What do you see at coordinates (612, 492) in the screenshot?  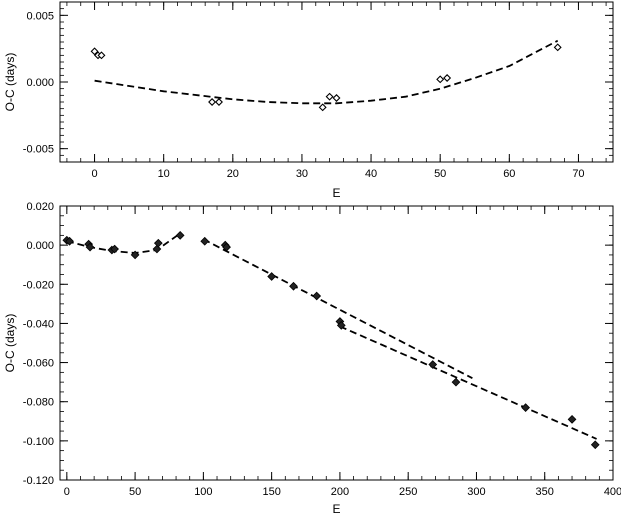 I see `x-tick-label: 400` at bounding box center [612, 492].